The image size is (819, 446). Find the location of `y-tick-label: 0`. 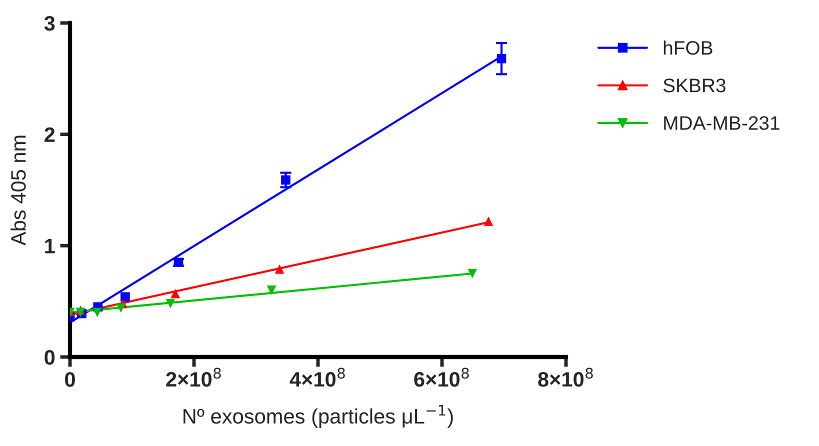

y-tick-label: 0 is located at coordinates (49, 357).